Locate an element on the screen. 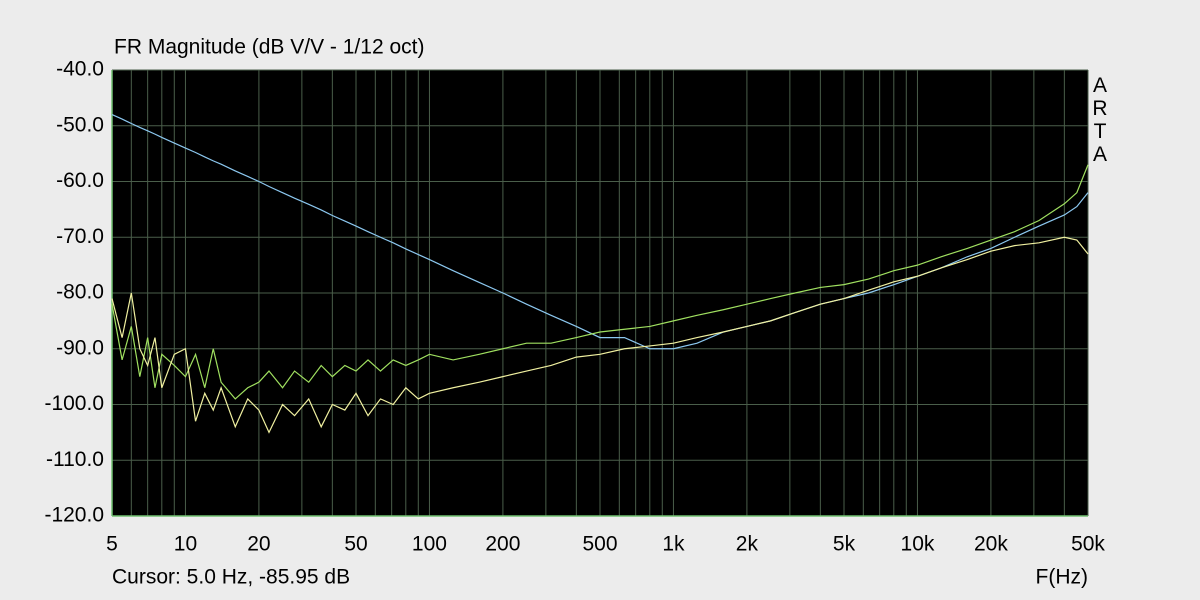 Image resolution: width=1200 pixels, height=600 pixels. y-tick-label: -70.0 is located at coordinates (80, 236).